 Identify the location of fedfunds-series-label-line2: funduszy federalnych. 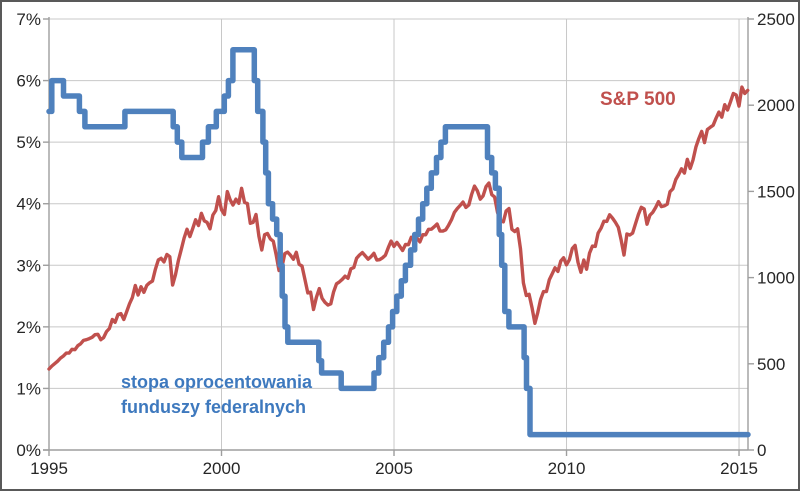
(214, 407).